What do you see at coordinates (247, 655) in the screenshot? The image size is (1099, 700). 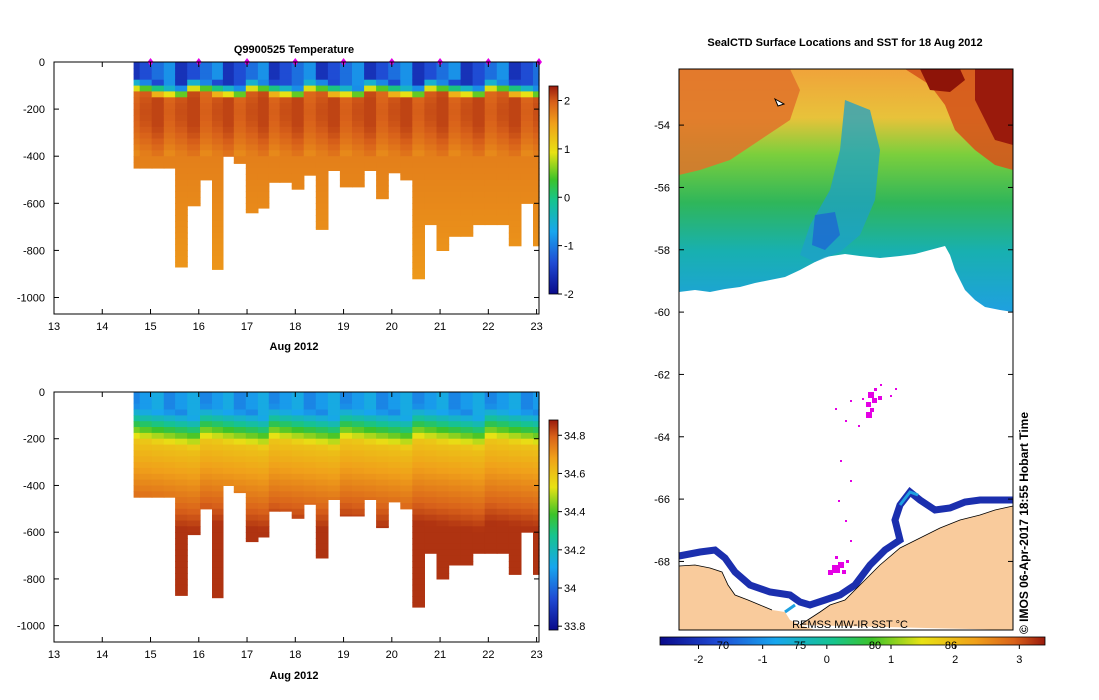 I see `sal-x-tick-label: 17` at bounding box center [247, 655].